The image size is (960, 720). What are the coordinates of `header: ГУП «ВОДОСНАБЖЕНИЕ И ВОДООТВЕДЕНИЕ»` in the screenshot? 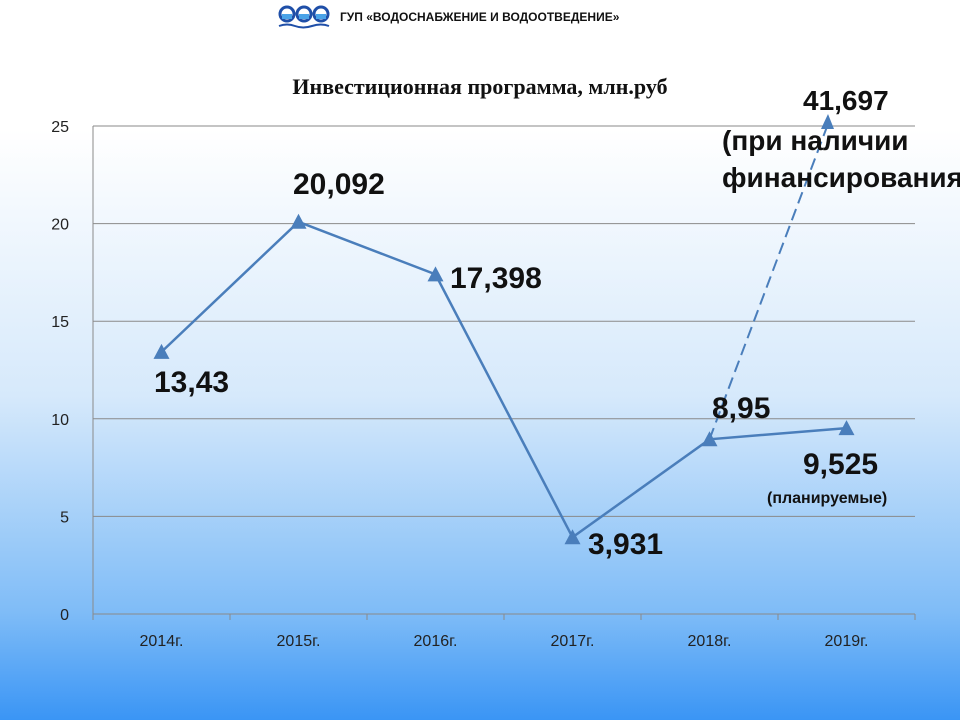 It's located at (448, 17).